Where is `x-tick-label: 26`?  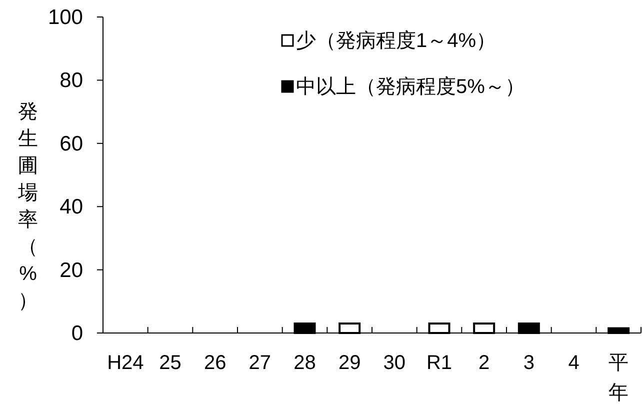 x-tick-label: 26 is located at coordinates (215, 363).